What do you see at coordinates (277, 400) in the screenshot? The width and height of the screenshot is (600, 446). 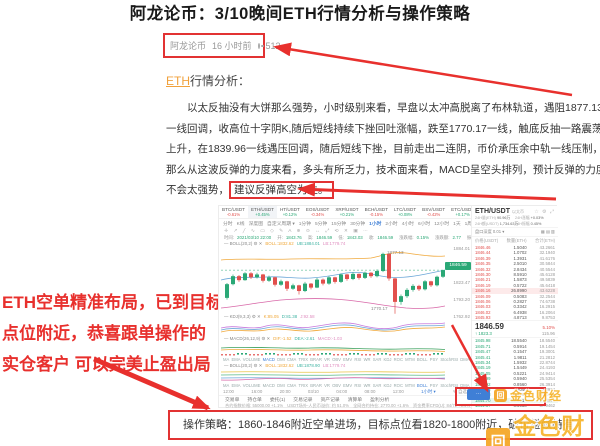 I see `bottom-menu-item: 委托(1)` at bounding box center [277, 400].